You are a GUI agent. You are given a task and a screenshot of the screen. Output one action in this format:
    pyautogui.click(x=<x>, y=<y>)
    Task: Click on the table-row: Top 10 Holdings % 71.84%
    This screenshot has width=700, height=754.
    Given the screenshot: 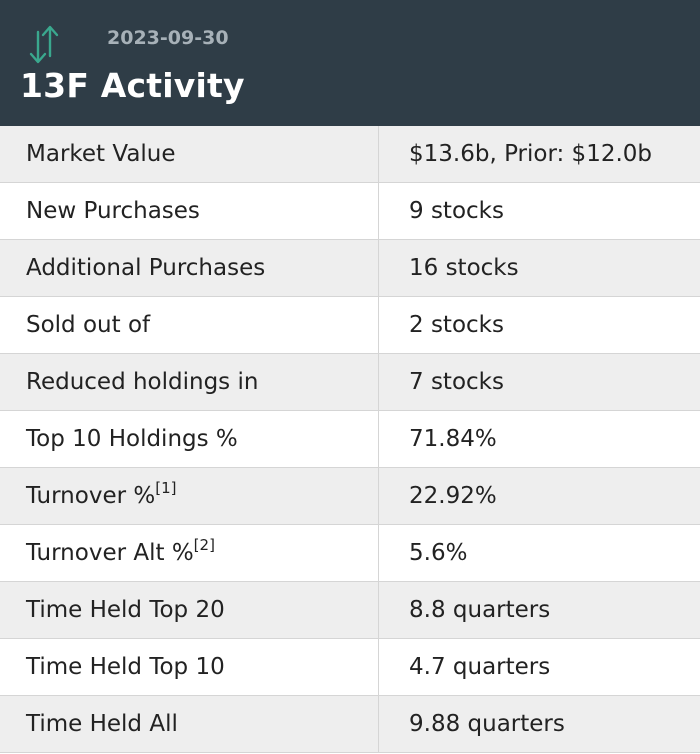 What is the action you would take?
    pyautogui.click(x=350, y=439)
    